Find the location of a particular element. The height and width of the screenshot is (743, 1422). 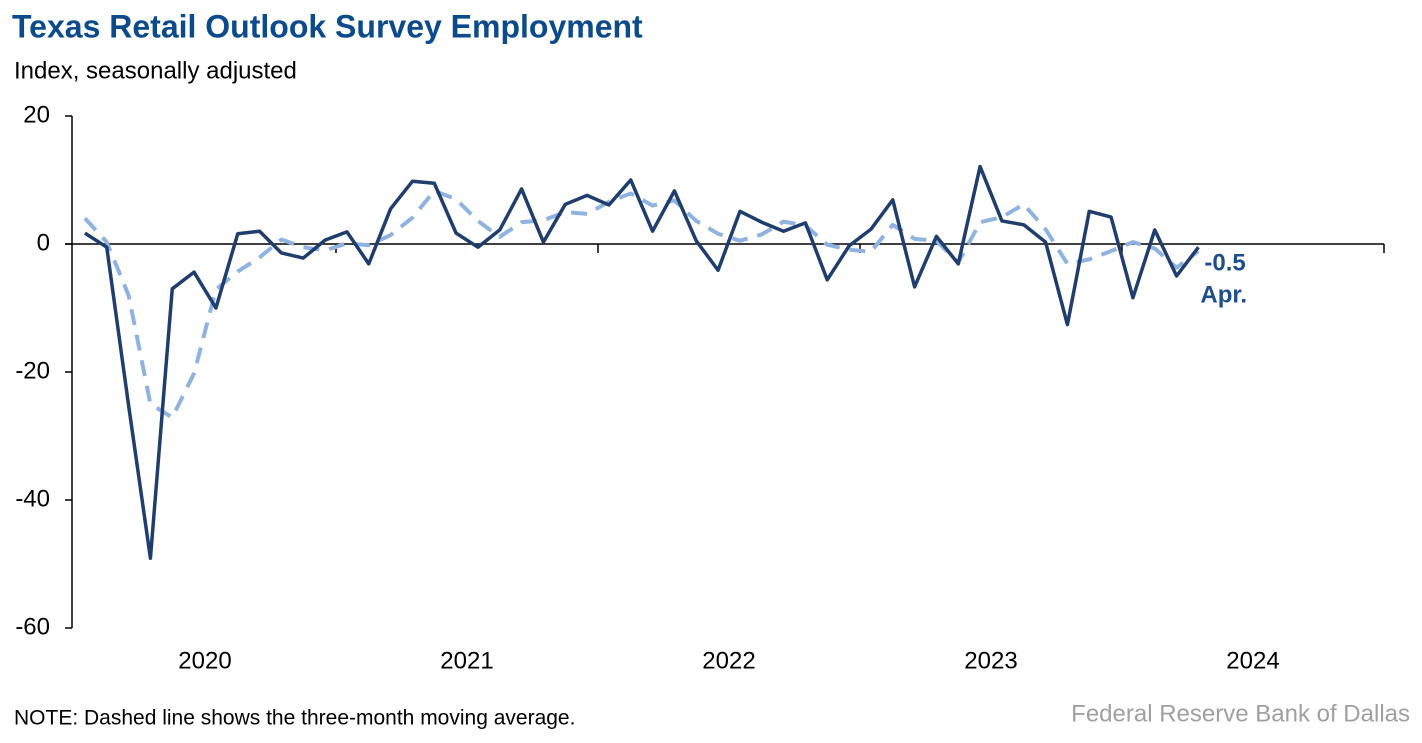

x-tick-label: 2022 is located at coordinates (728, 660).